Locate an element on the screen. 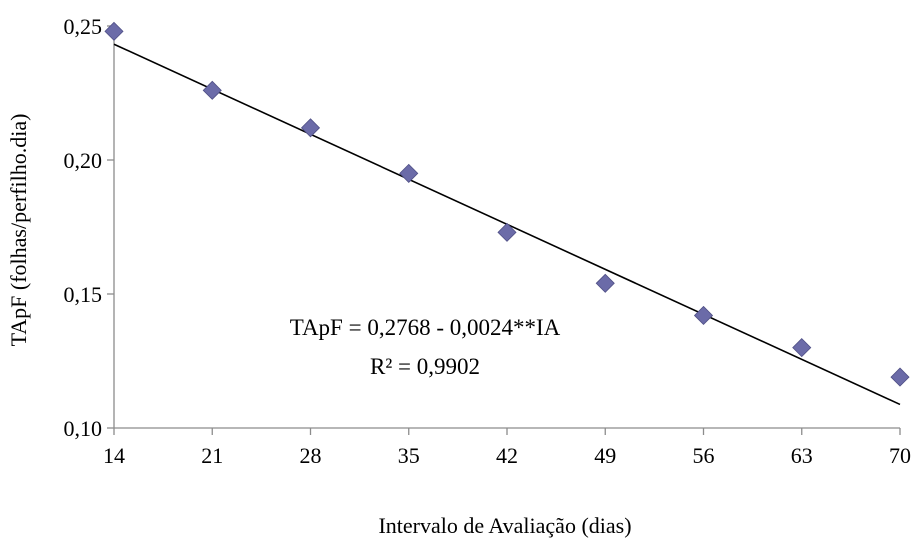 The height and width of the screenshot is (542, 917). x-tick-label: 14 is located at coordinates (114, 455).